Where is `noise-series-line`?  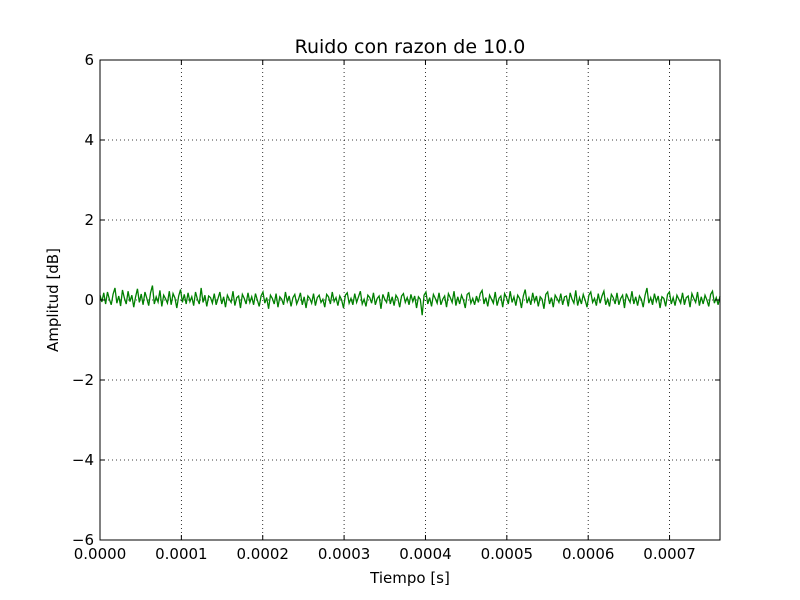
noise-series-line is located at coordinates (410, 300).